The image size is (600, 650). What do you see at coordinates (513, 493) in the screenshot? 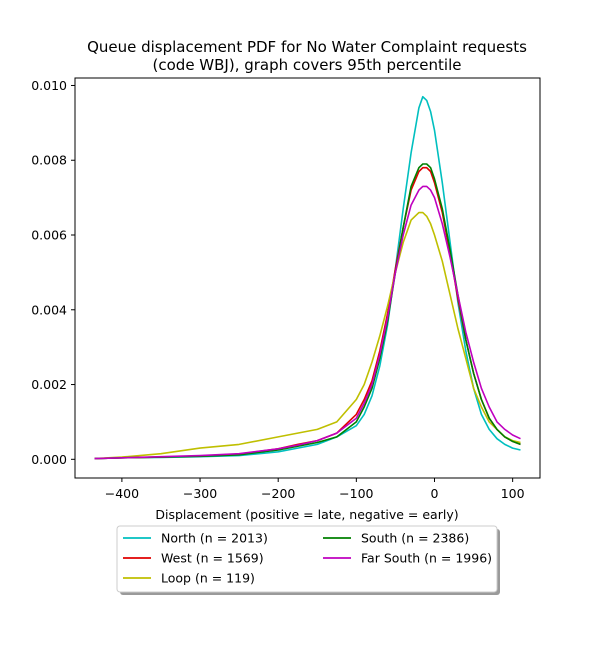
I see `x-tick-label: 100` at bounding box center [513, 493].